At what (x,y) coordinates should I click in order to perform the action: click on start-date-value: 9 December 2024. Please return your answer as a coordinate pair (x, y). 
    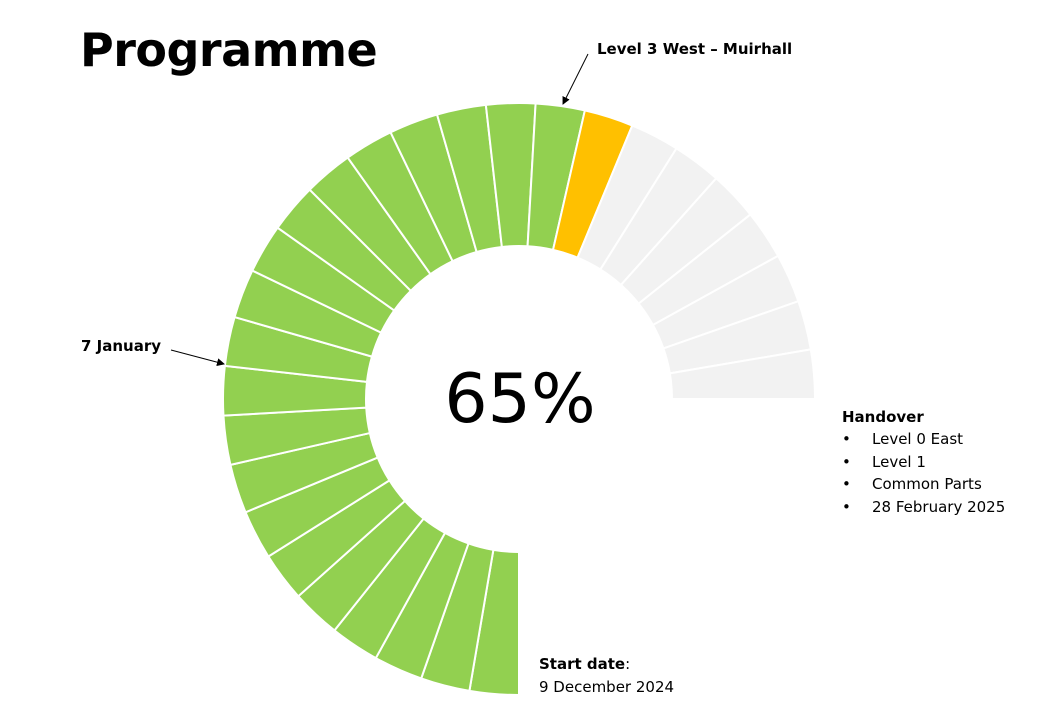
    Looking at the image, I should click on (607, 687).